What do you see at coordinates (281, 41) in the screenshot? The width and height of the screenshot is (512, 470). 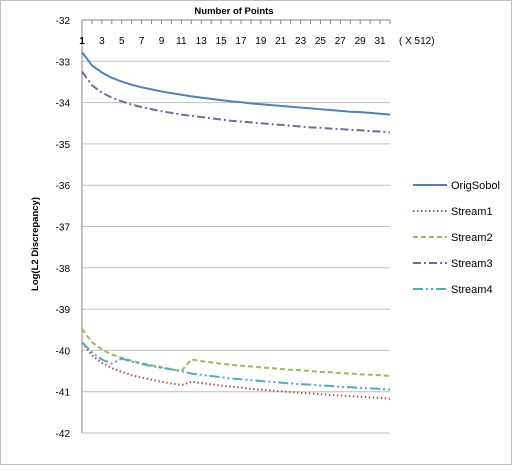 I see `x-tick-label: 21` at bounding box center [281, 41].